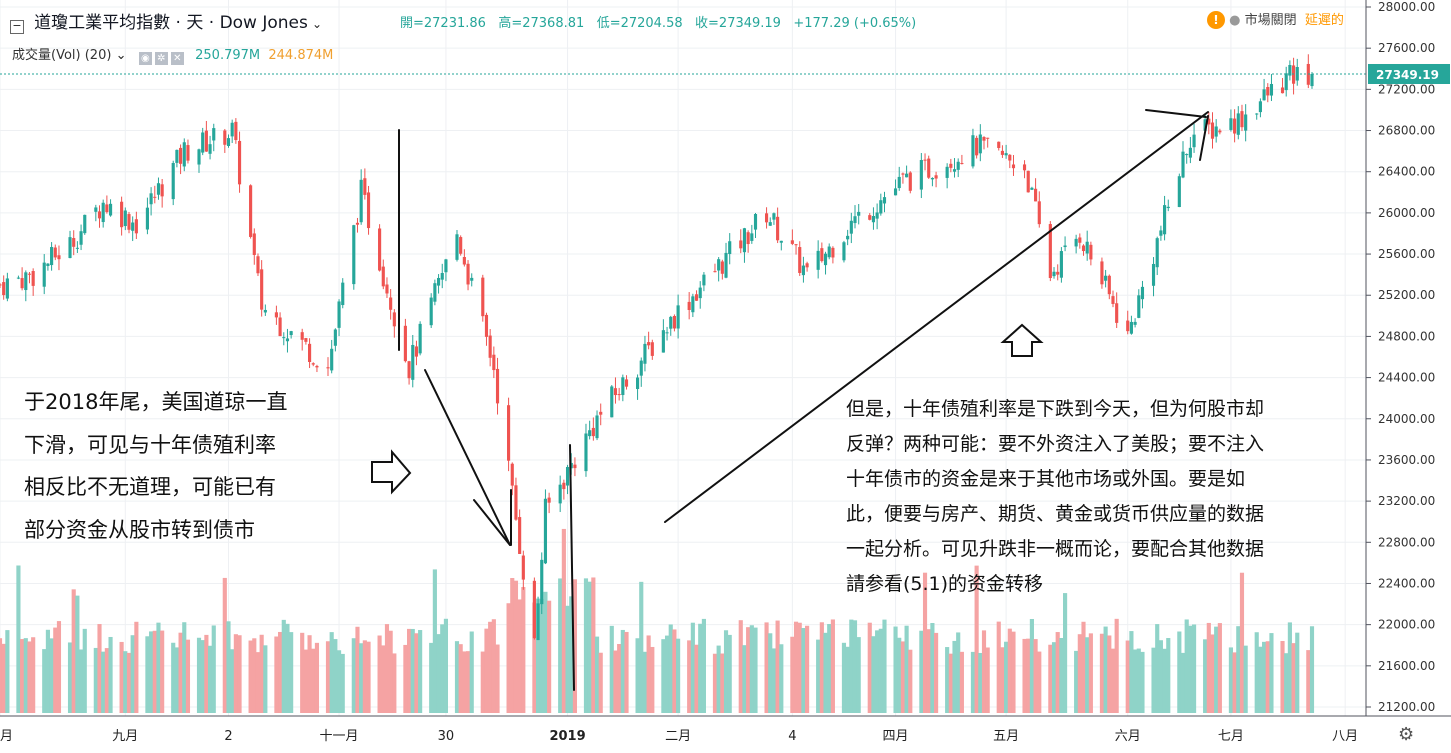 The height and width of the screenshot is (753, 1451). I want to click on symbol-title: 道瓊工業平均指數 · 天 · Dow Jones, so click(171, 23).